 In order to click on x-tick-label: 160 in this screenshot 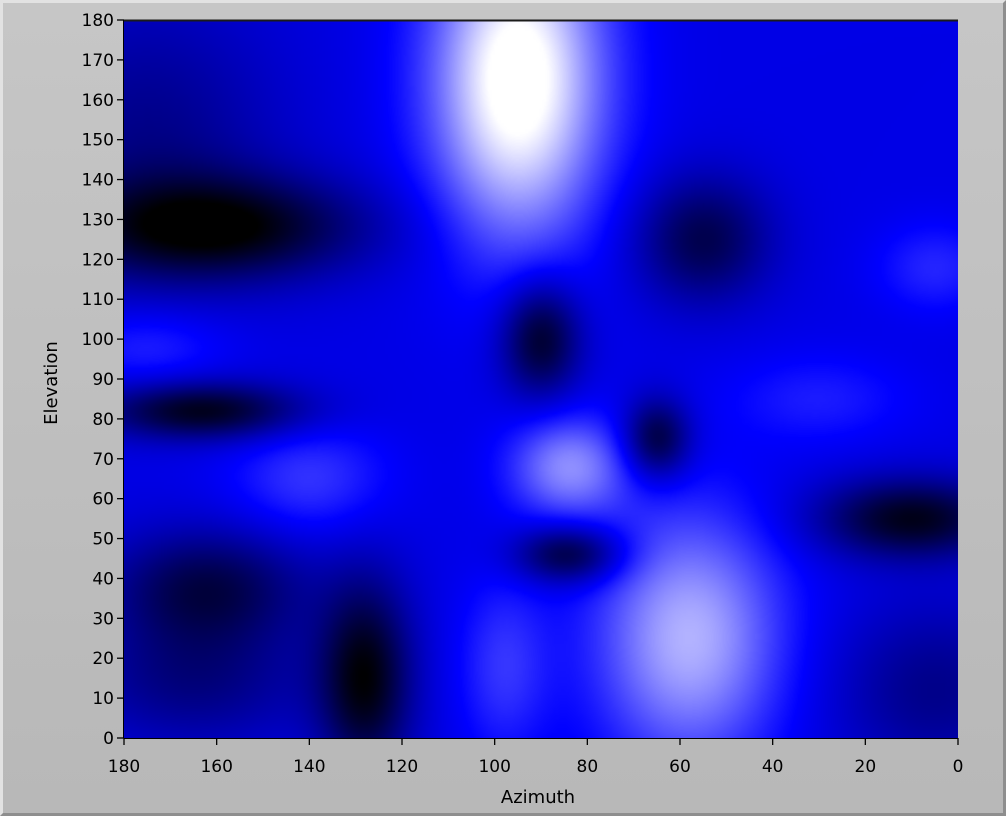, I will do `click(216, 767)`.